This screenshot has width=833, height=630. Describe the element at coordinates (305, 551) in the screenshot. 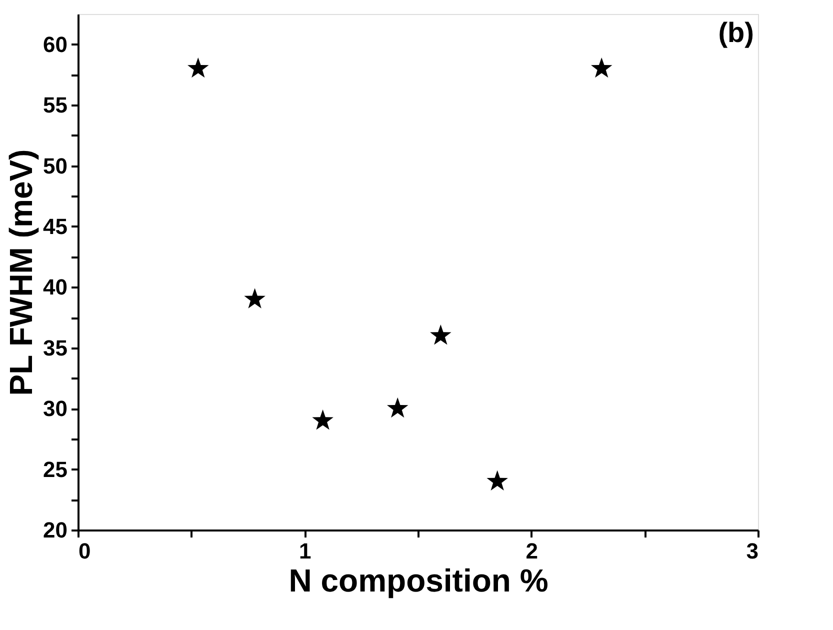

I see `x-tick-label: 1` at that location.